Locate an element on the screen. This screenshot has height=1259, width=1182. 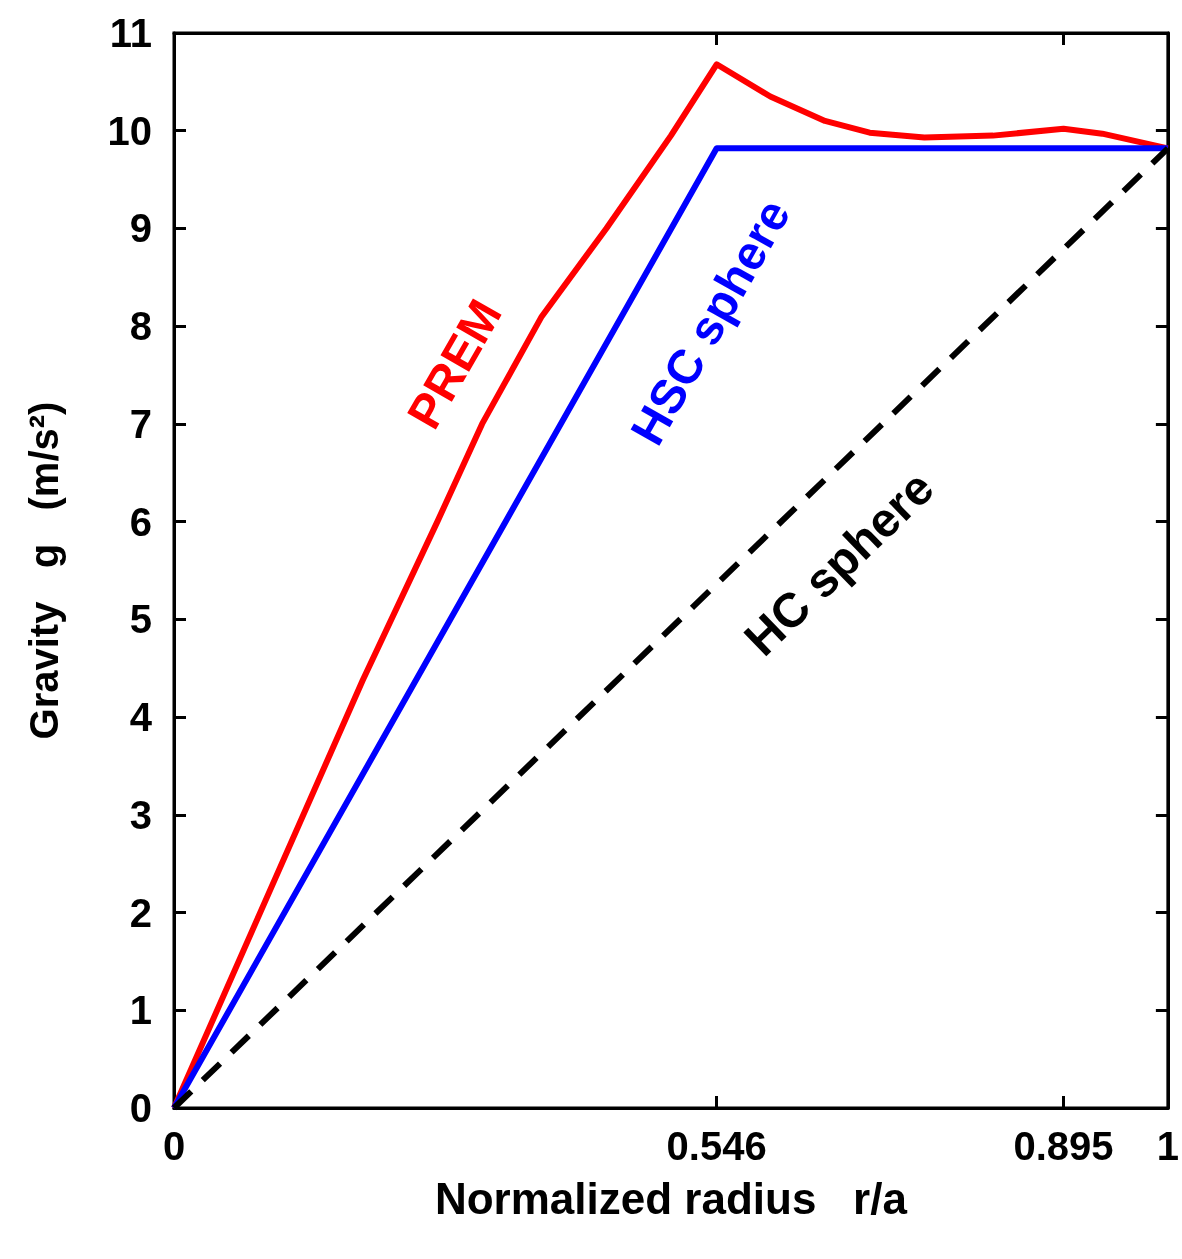
y-tick-label: 9 is located at coordinates (140, 228).